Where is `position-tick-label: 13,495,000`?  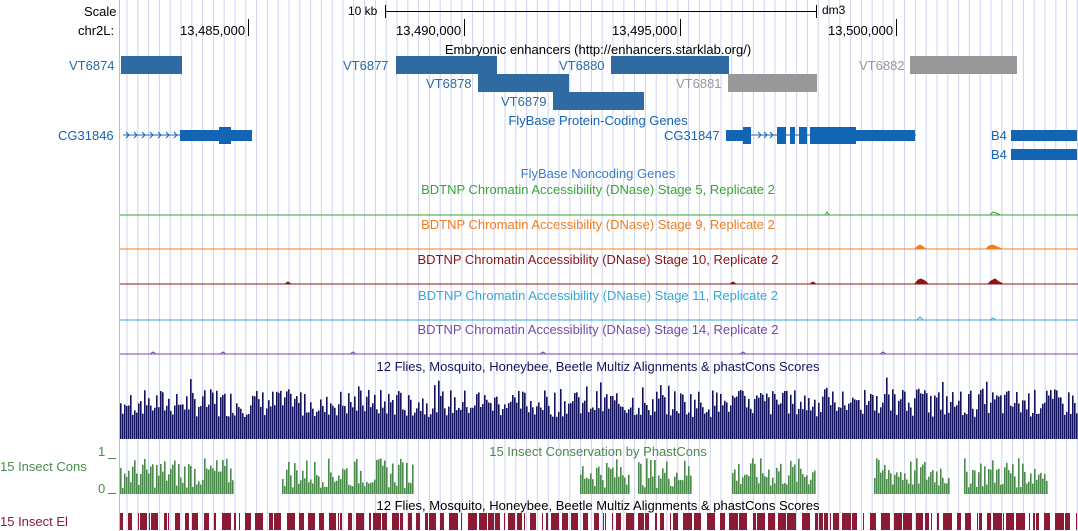 position-tick-label: 13,495,000 is located at coordinates (645, 30).